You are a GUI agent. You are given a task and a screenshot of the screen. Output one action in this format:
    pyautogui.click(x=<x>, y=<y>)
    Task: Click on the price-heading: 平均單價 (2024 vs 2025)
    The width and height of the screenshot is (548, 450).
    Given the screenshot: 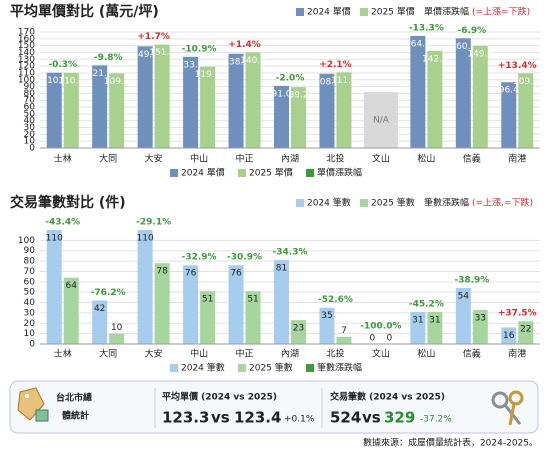 What is the action you would take?
    pyautogui.click(x=219, y=397)
    